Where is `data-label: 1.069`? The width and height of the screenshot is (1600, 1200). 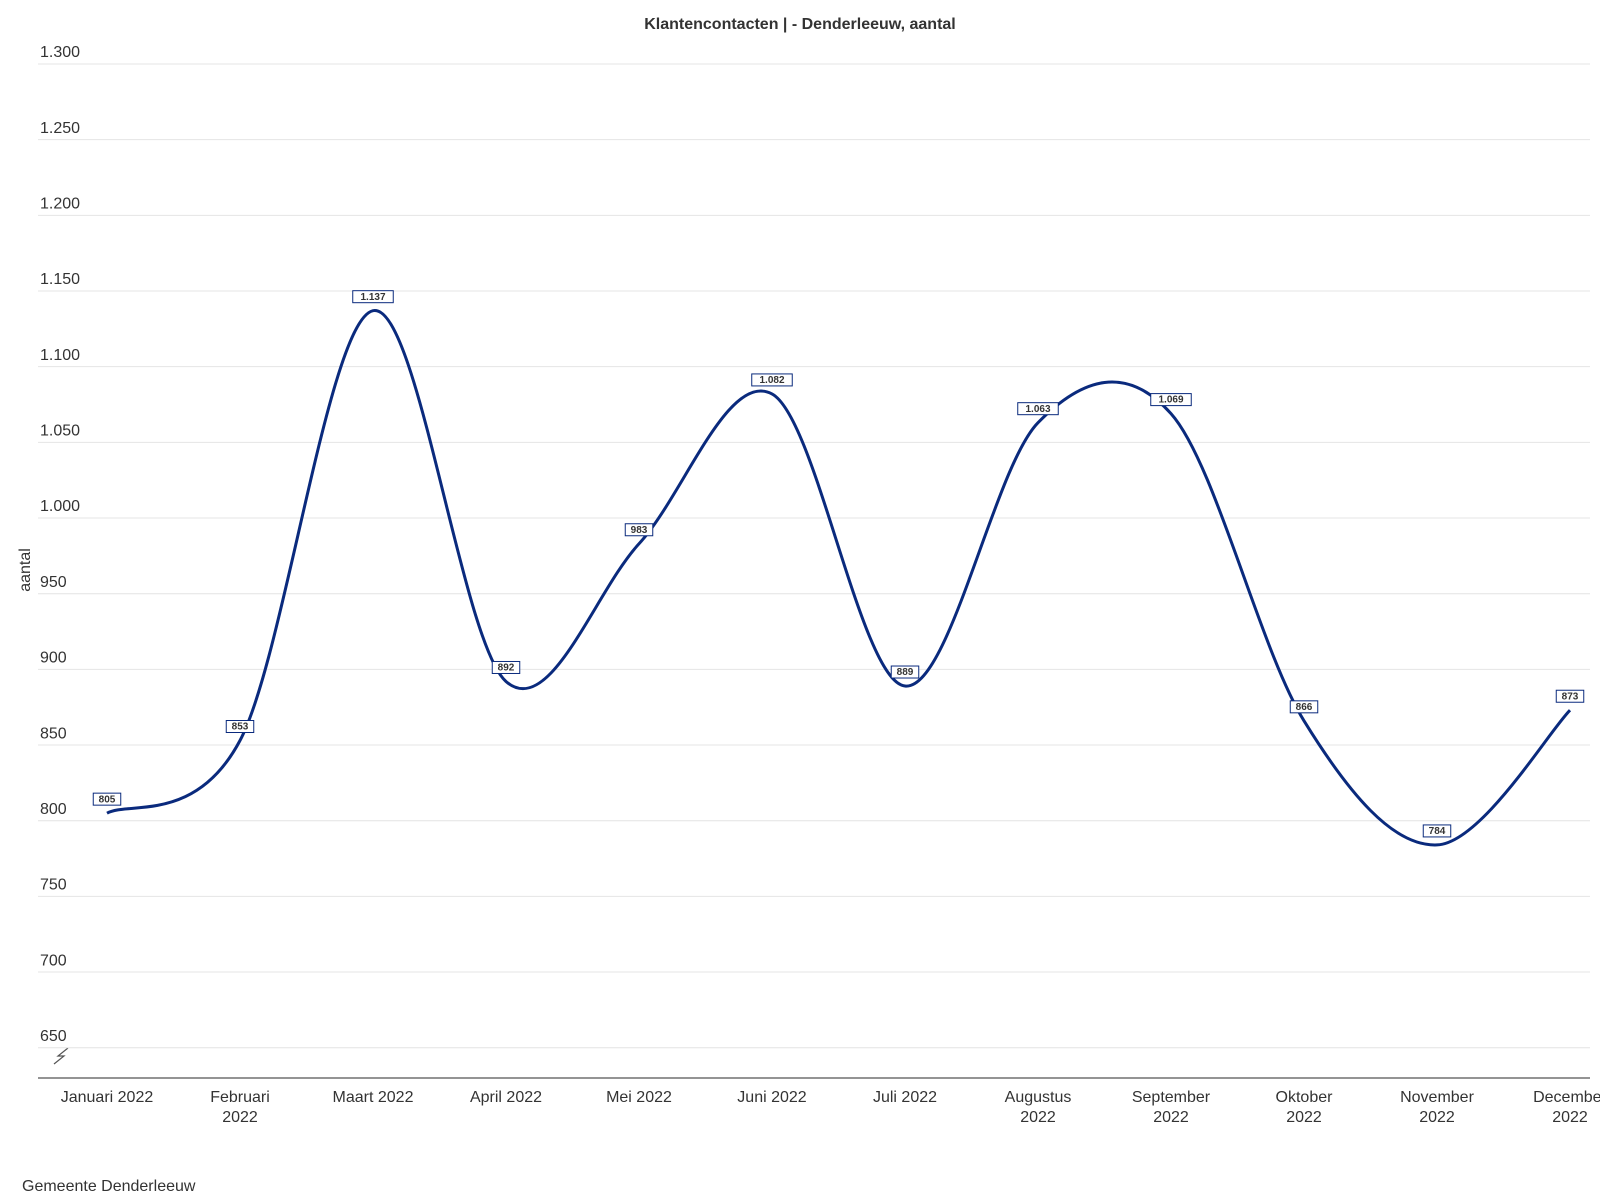 data-label: 1.069 is located at coordinates (1170, 400).